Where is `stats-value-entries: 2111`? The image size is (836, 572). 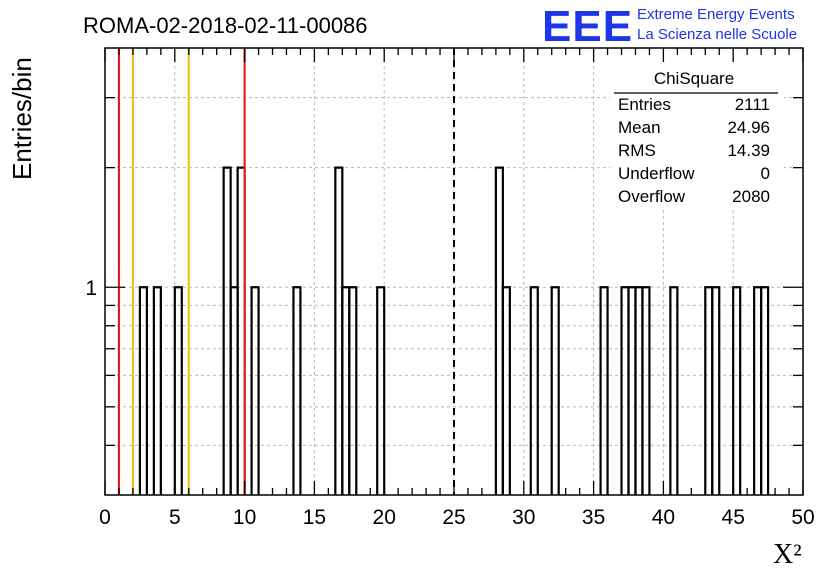 stats-value-entries: 2111 is located at coordinates (752, 104).